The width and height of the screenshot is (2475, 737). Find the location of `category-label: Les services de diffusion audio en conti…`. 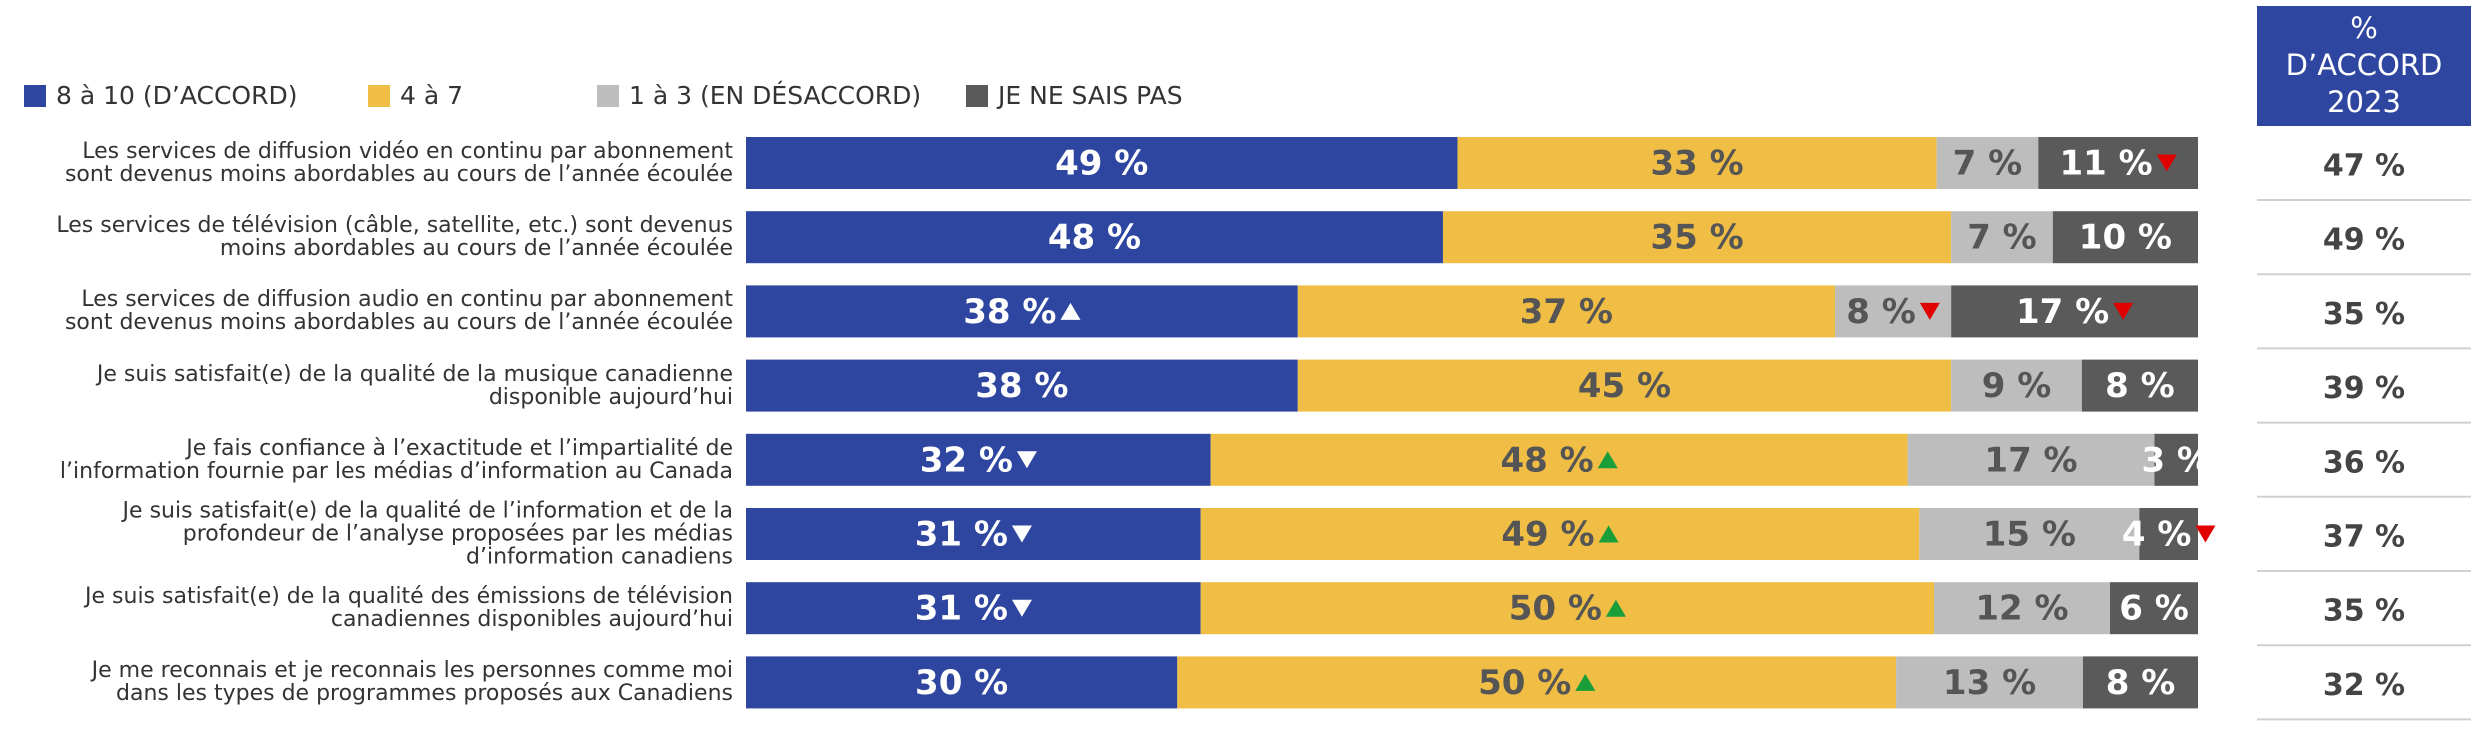

category-label: Les services de diffusion audio en conti… is located at coordinates (398, 311).